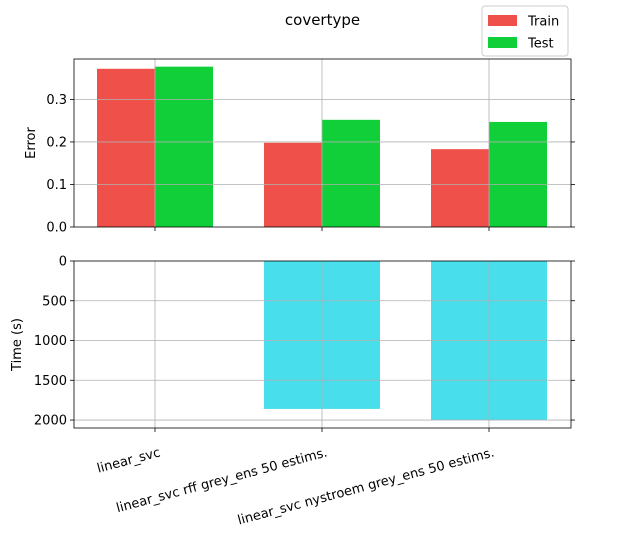  What do you see at coordinates (540, 44) in the screenshot?
I see `legend-label-test: Test` at bounding box center [540, 44].